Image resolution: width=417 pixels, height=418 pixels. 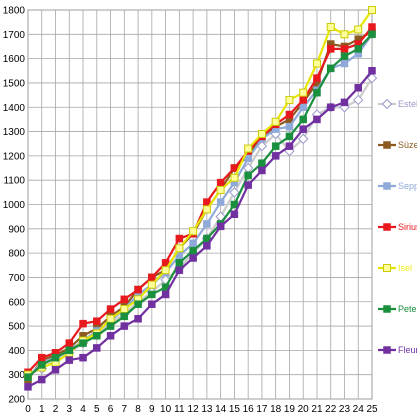 What do you see at coordinates (407, 227) in the screenshot?
I see `legend-label: Sirius` at bounding box center [407, 227].